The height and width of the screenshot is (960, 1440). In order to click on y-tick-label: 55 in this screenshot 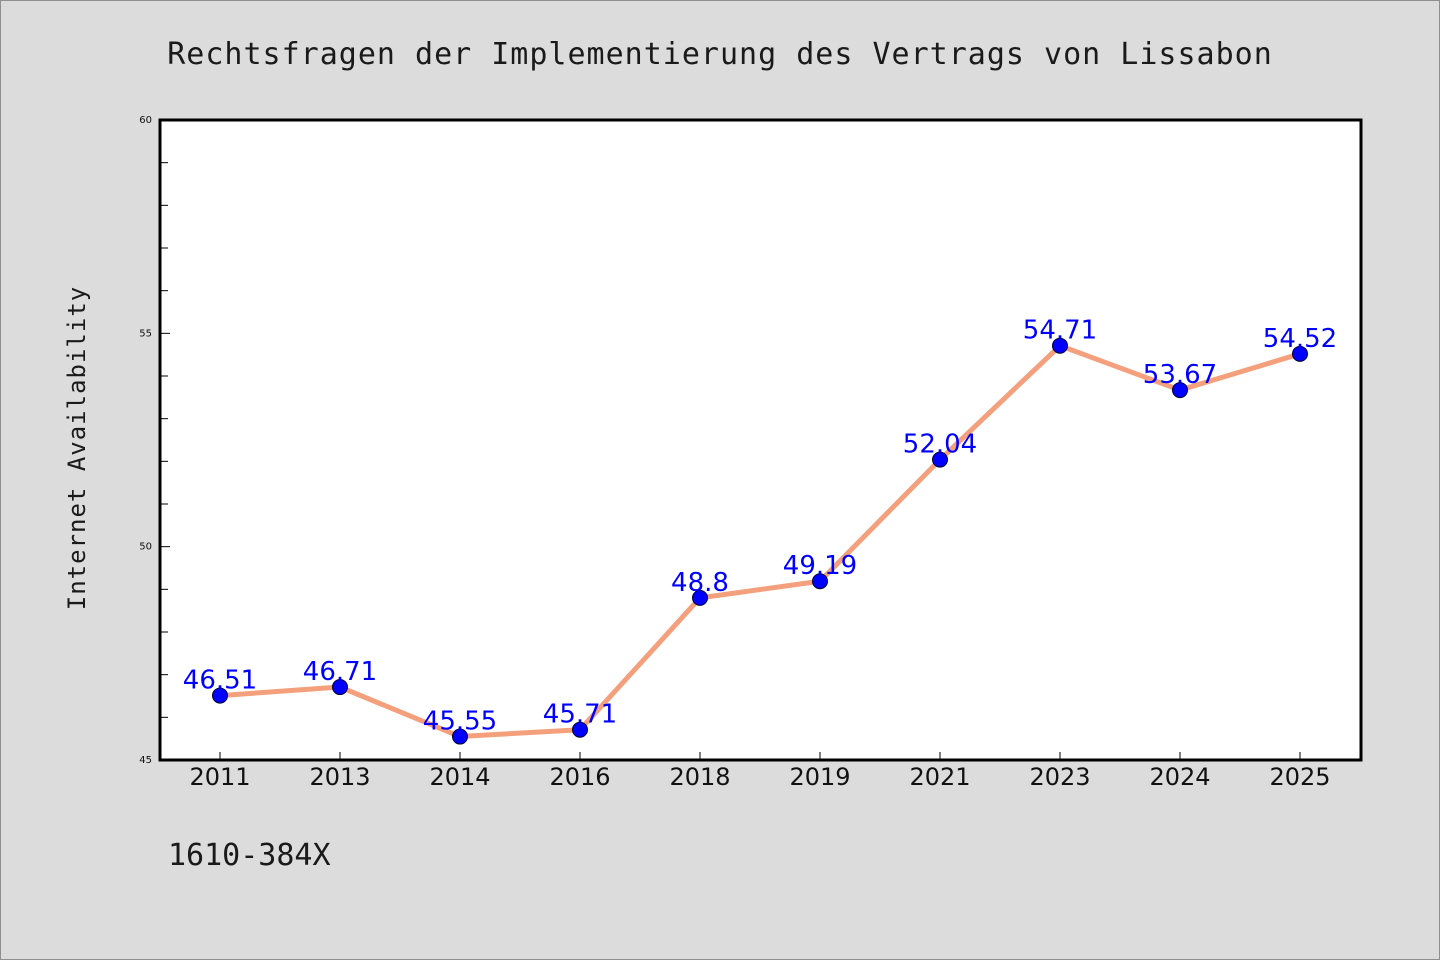, I will do `click(145, 333)`.